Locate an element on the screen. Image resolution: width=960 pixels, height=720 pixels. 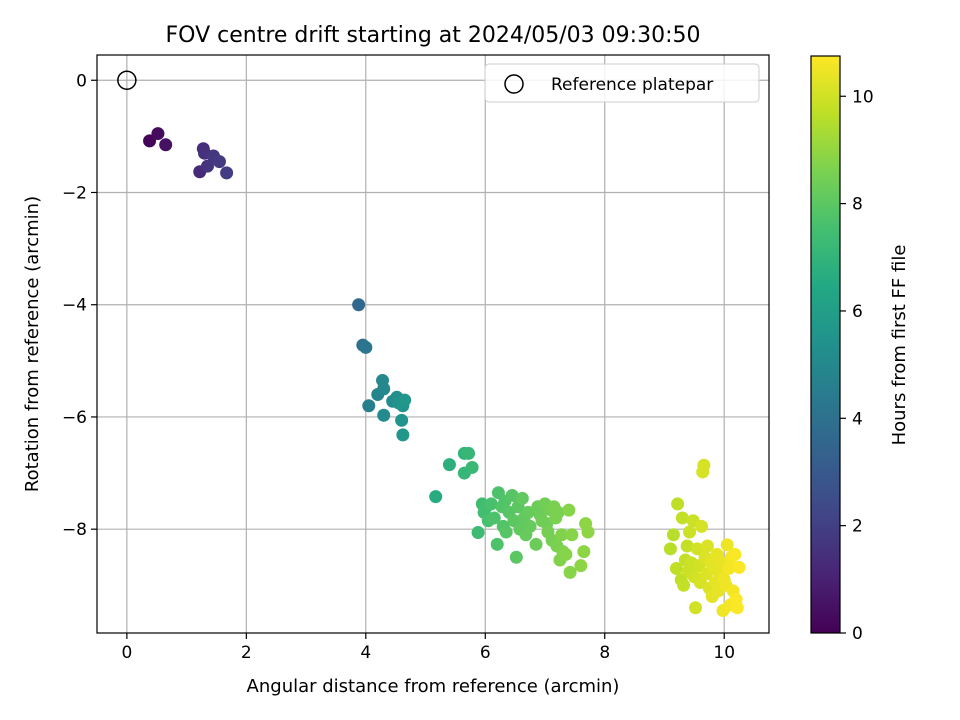
colorbar-tick-label: 4 is located at coordinates (857, 419).